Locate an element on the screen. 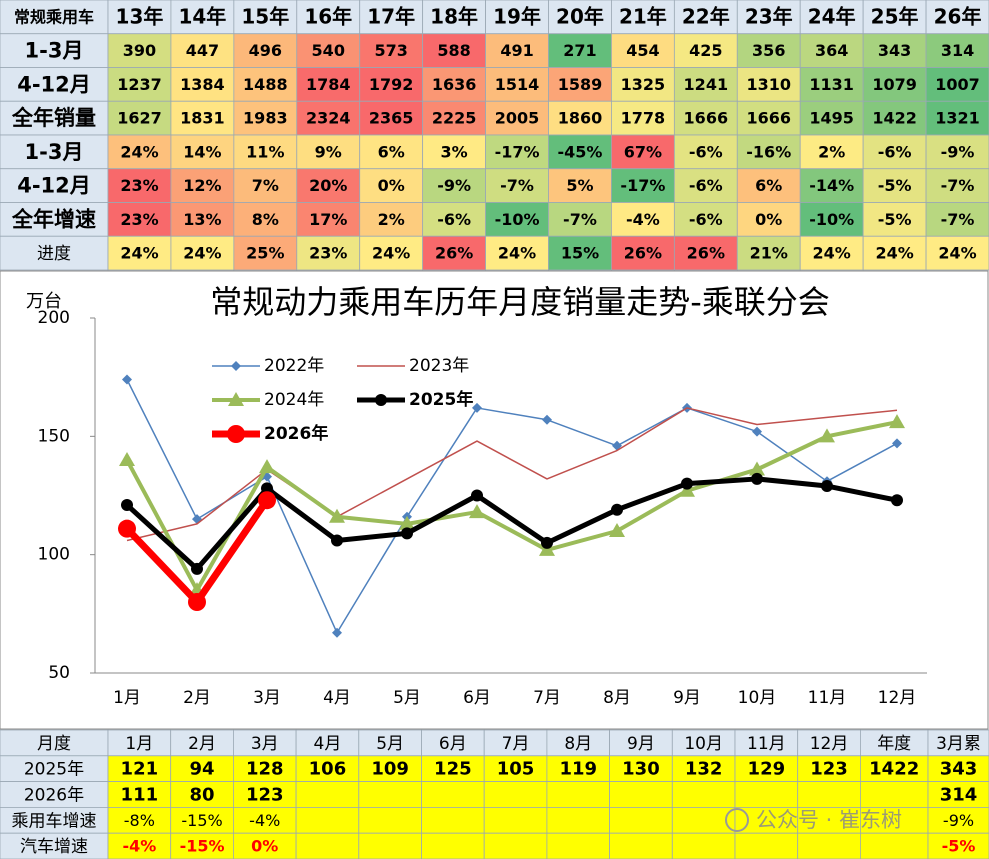 This screenshot has height=859, width=989. header-text: 4月 is located at coordinates (328, 744).